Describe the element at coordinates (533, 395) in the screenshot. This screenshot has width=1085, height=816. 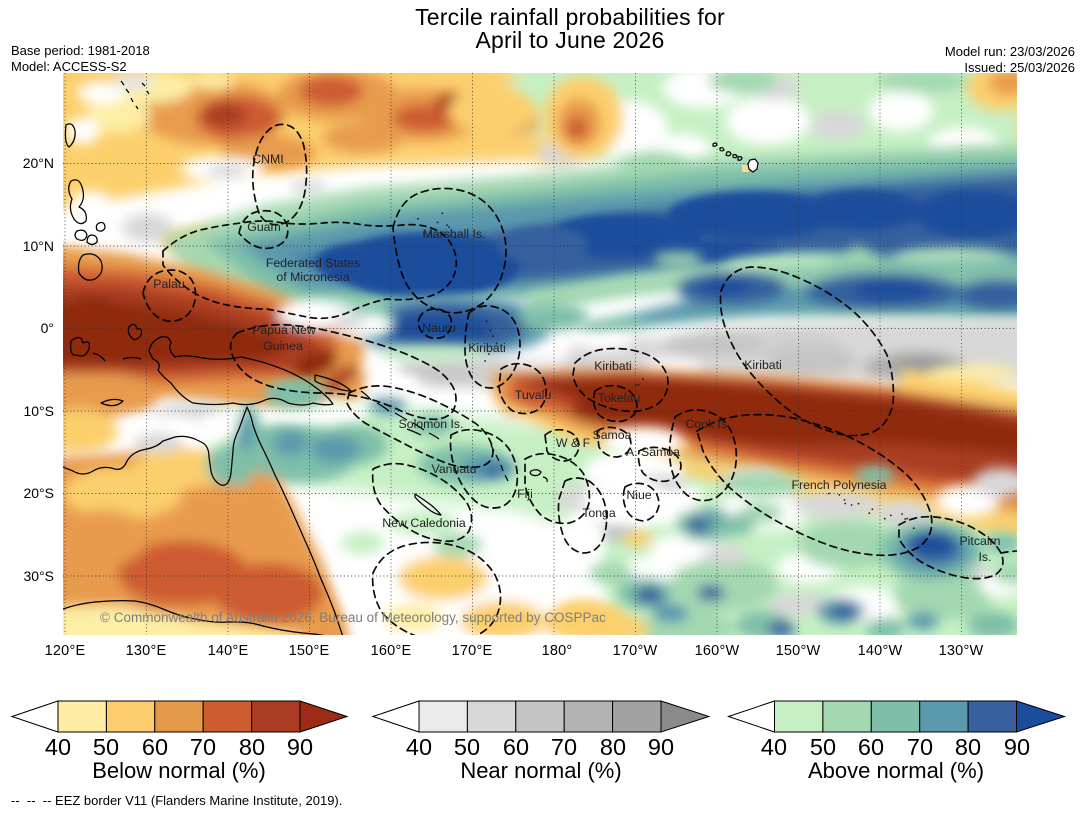
I see `svg-text: Tuvalu` at that location.